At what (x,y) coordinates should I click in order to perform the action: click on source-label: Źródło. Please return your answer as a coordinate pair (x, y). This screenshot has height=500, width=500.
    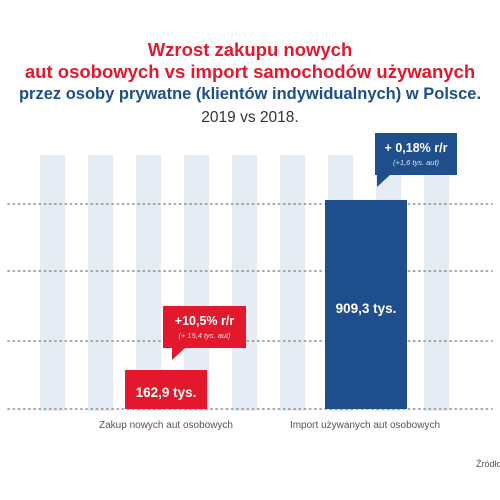
    Looking at the image, I should click on (488, 464).